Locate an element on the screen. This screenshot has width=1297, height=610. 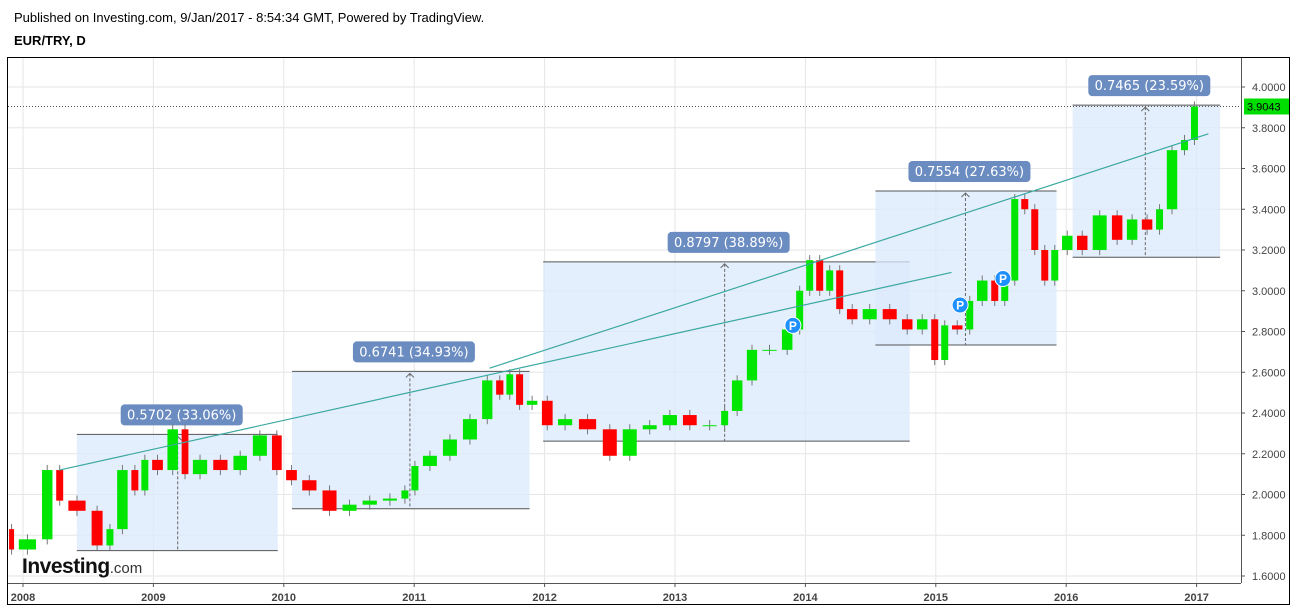
y-tick-label: 3.4000 is located at coordinates (1269, 210).